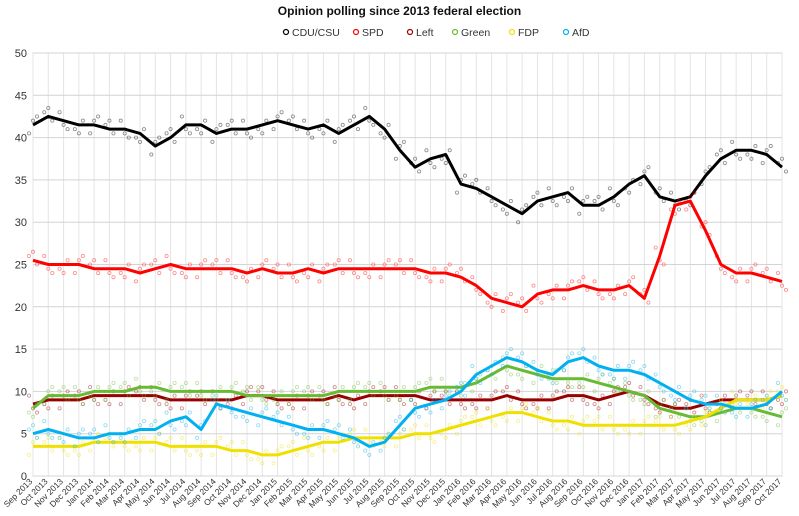 Image resolution: width=799 pixels, height=516 pixels. Describe the element at coordinates (24, 435) in the screenshot. I see `y-tick-label: 5` at that location.